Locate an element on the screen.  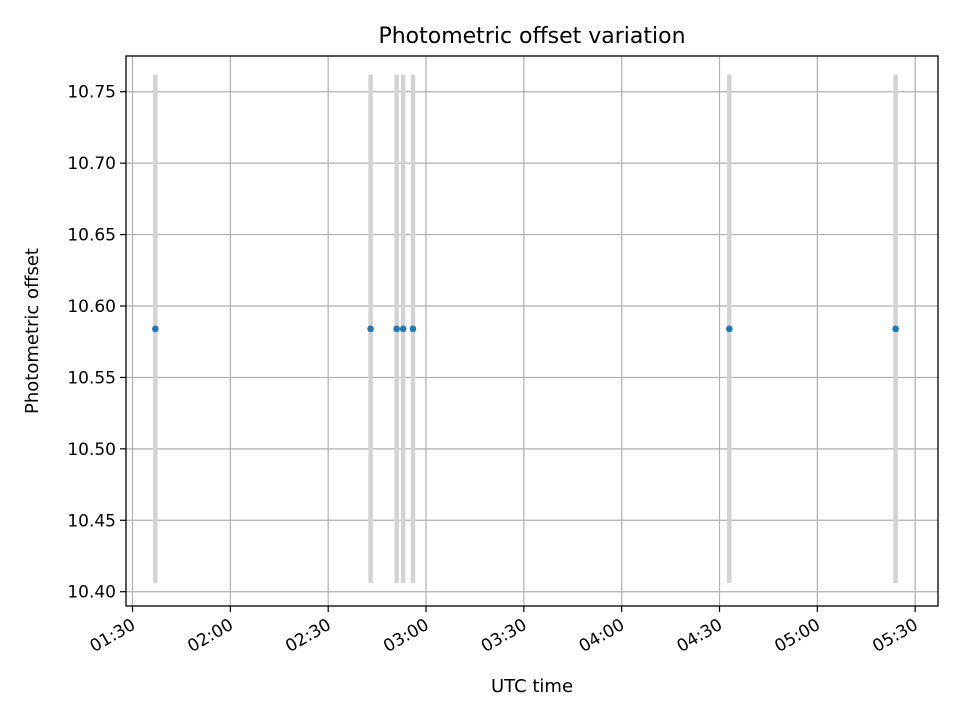
point-layer is located at coordinates (525, 329).